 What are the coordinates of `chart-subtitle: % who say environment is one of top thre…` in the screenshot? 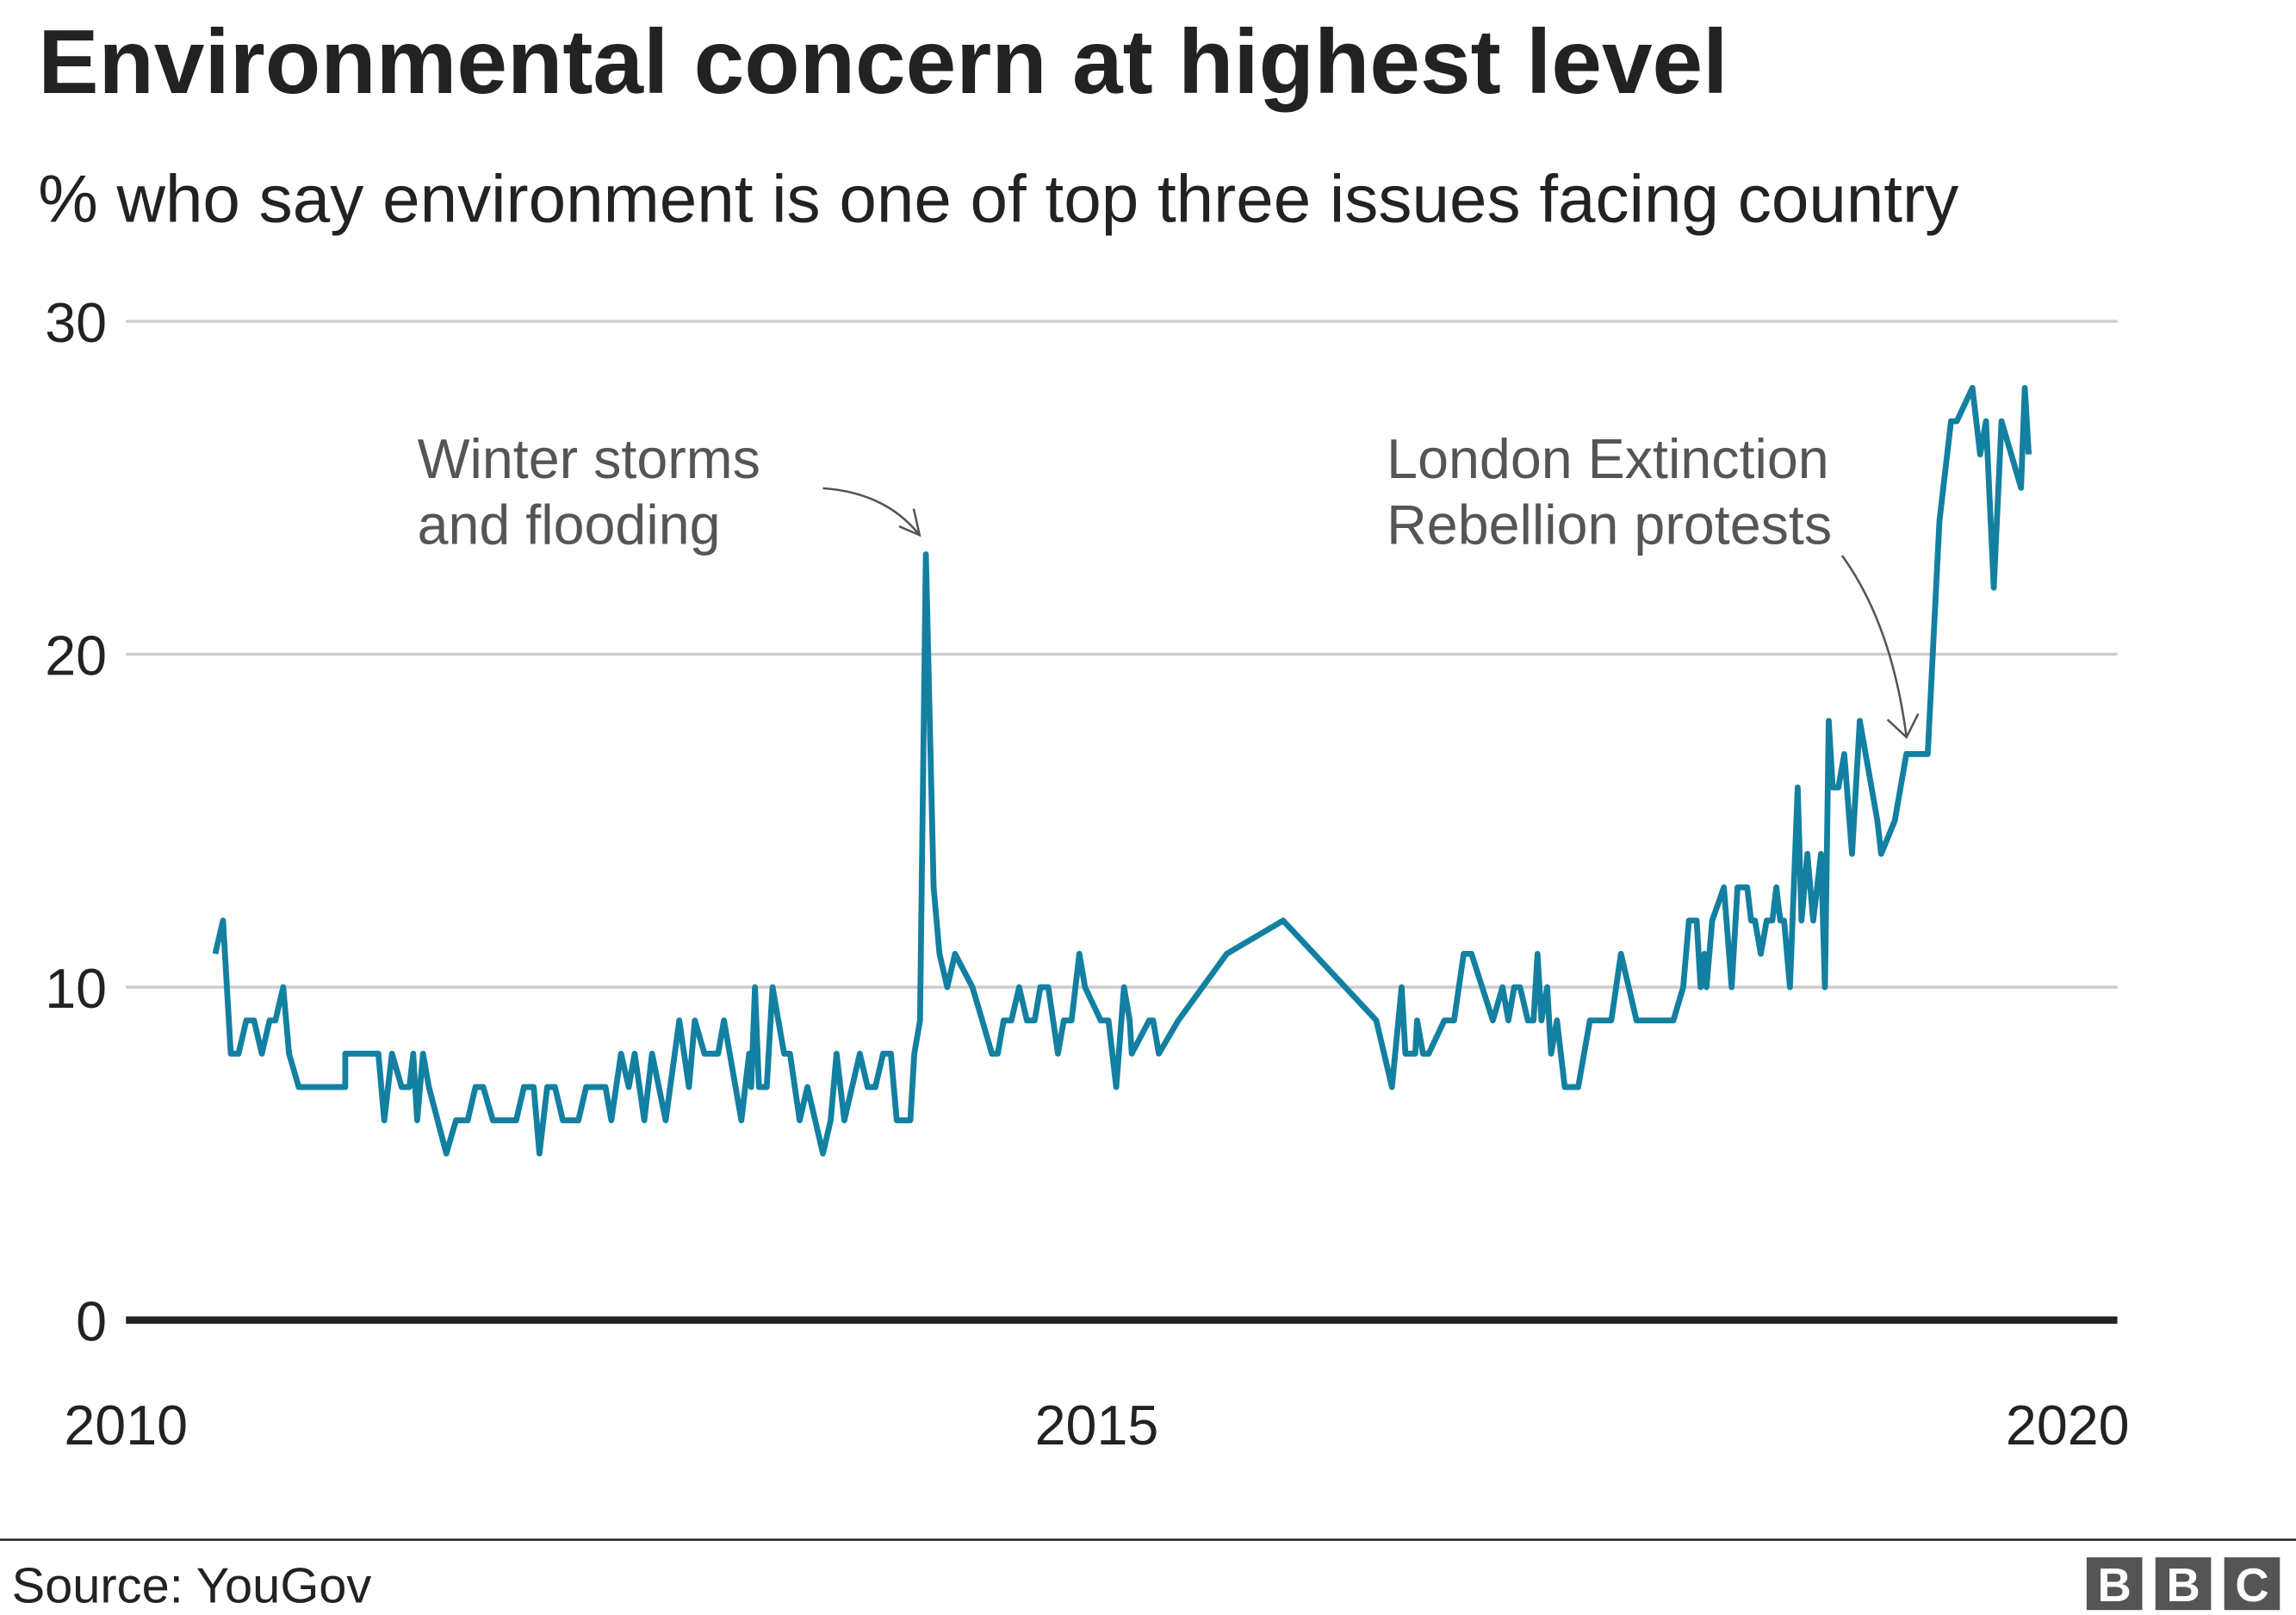 It's located at (998, 198).